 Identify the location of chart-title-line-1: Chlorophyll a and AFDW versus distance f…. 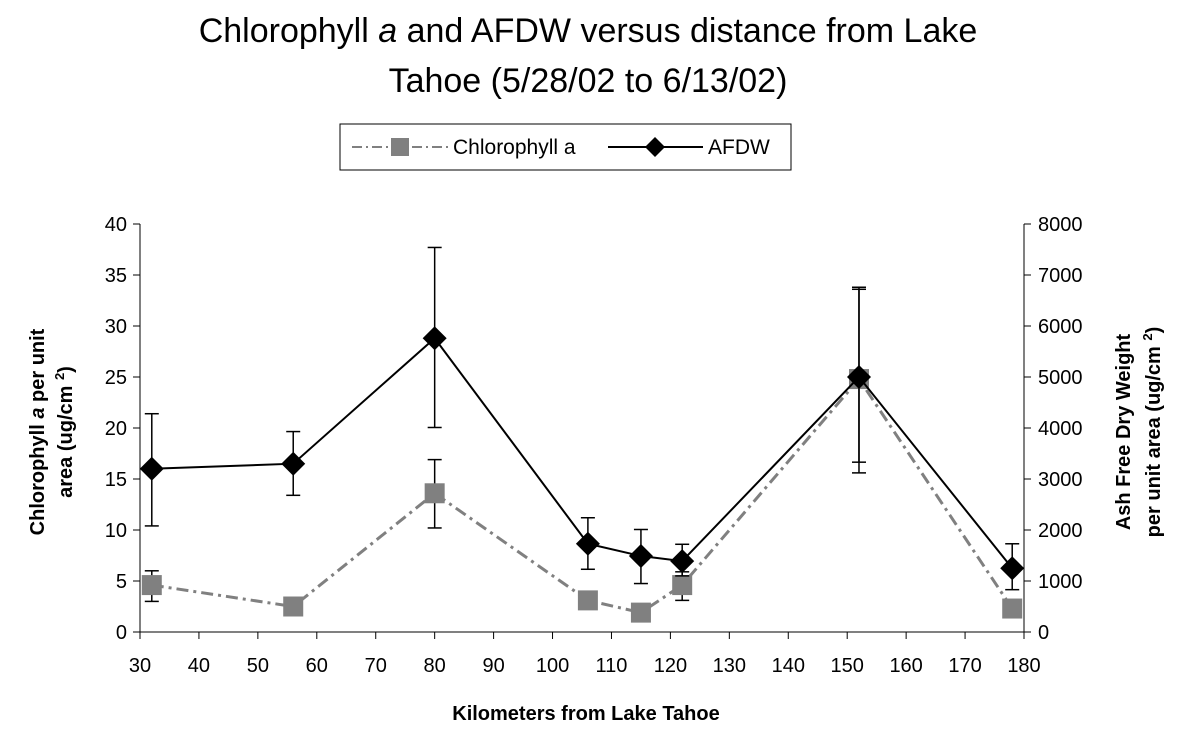
(588, 31).